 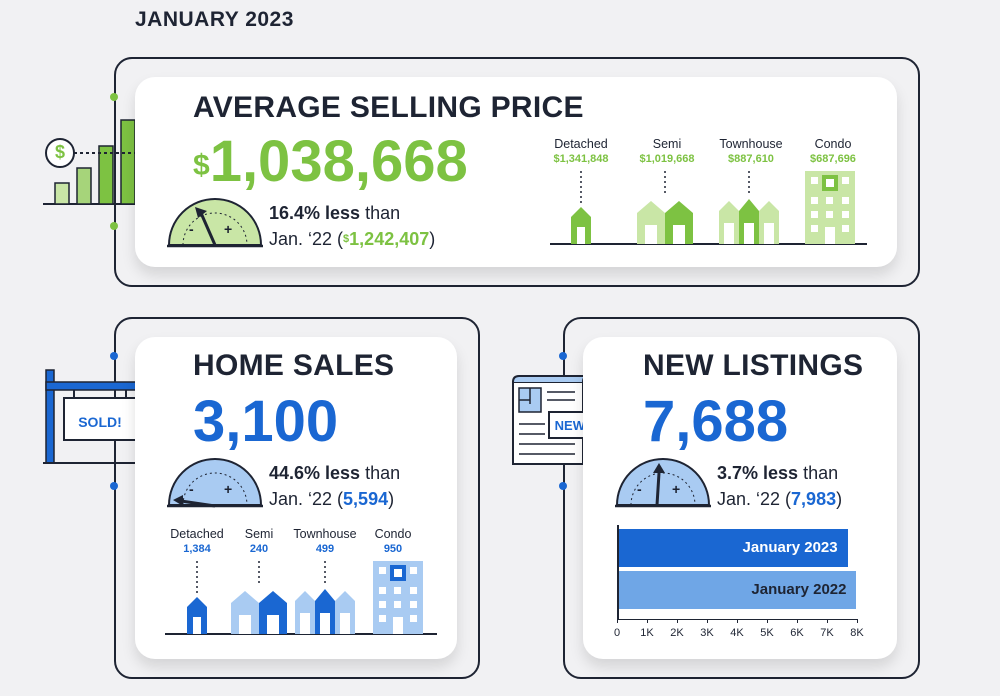 I want to click on sold-sign-text: SOLD!, so click(x=100, y=422).